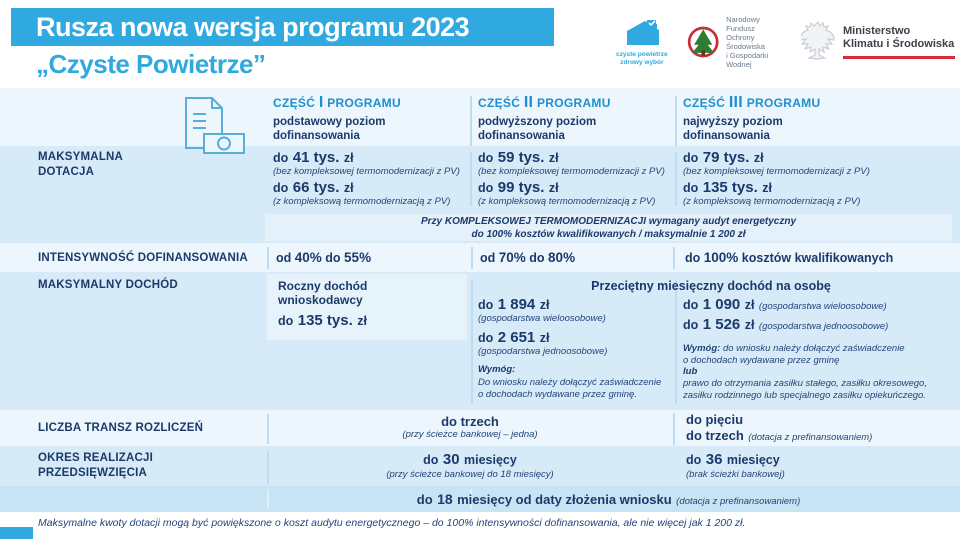 Image resolution: width=960 pixels, height=539 pixels. Describe the element at coordinates (143, 258) in the screenshot. I see `row-label-intensywnosc: INTENSYWNOŚĆ DOFINANSOWANIA` at that location.